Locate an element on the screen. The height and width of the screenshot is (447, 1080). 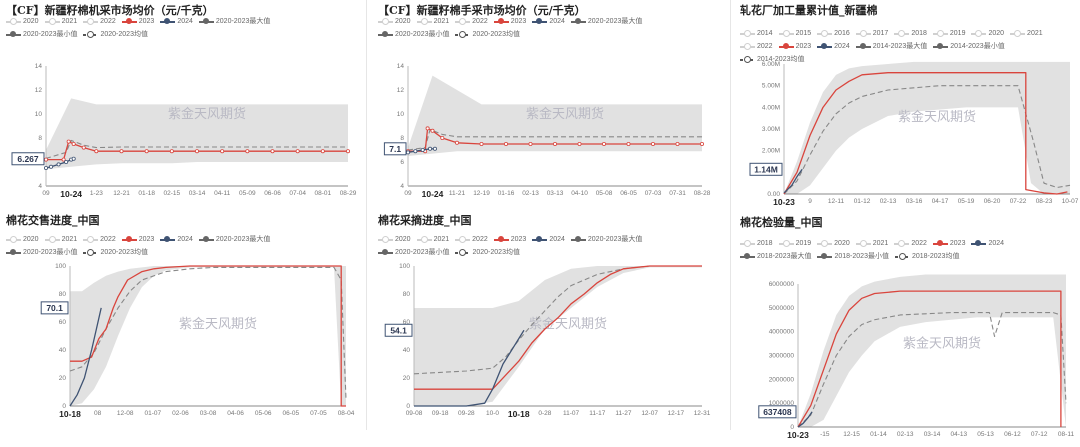
legend-item: 2017 is located at coordinates (871, 33).